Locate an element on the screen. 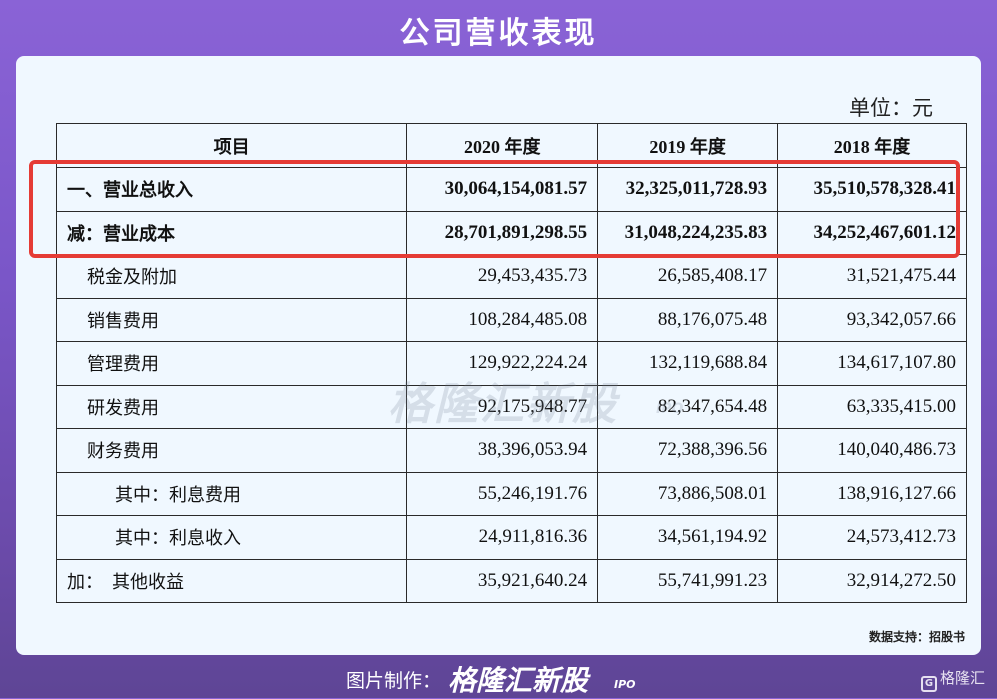 The height and width of the screenshot is (699, 997). cell-value: 31,048,224,235.83 is located at coordinates (688, 232).